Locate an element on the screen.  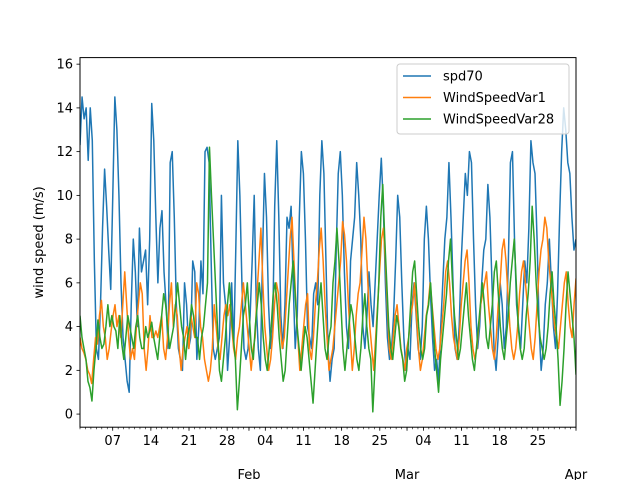
y-tick-label: 14 is located at coordinates (64, 108).